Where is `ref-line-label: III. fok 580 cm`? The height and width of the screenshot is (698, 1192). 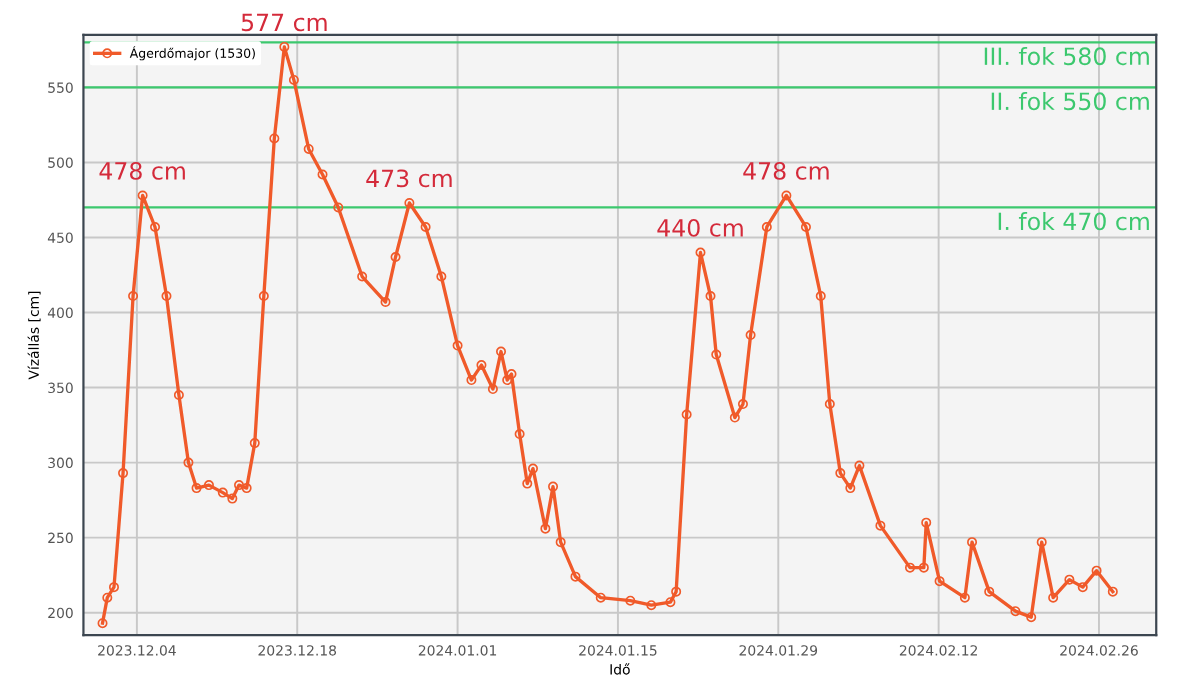
ref-line-label: III. fok 580 cm is located at coordinates (1066, 56).